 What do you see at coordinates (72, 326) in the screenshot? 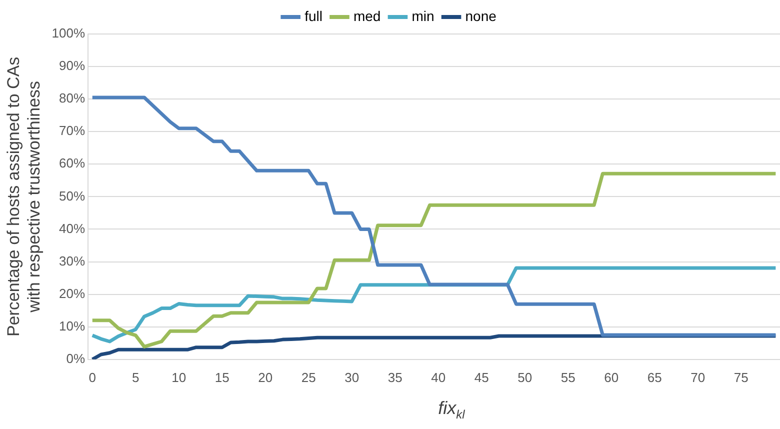
I see `y-tick-label: 10%` at bounding box center [72, 326].